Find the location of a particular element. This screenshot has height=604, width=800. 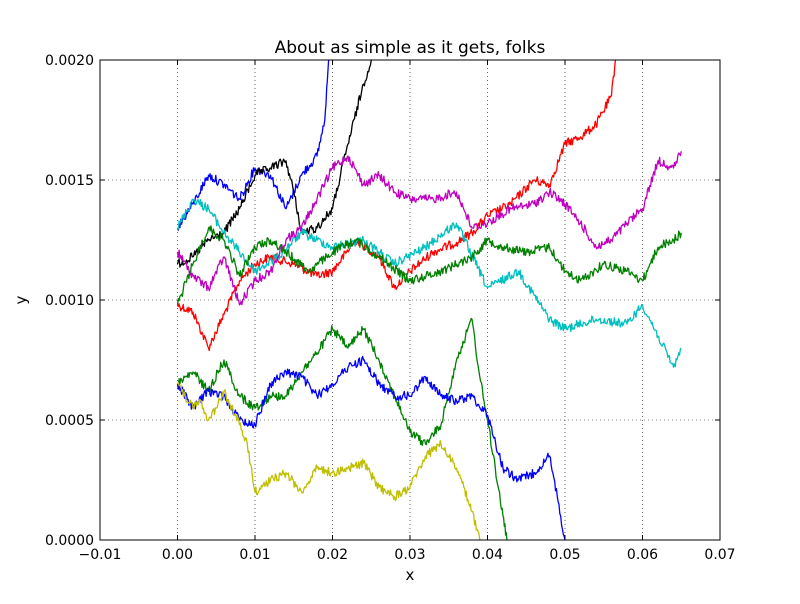

x-axis-label: x is located at coordinates (410, 575).